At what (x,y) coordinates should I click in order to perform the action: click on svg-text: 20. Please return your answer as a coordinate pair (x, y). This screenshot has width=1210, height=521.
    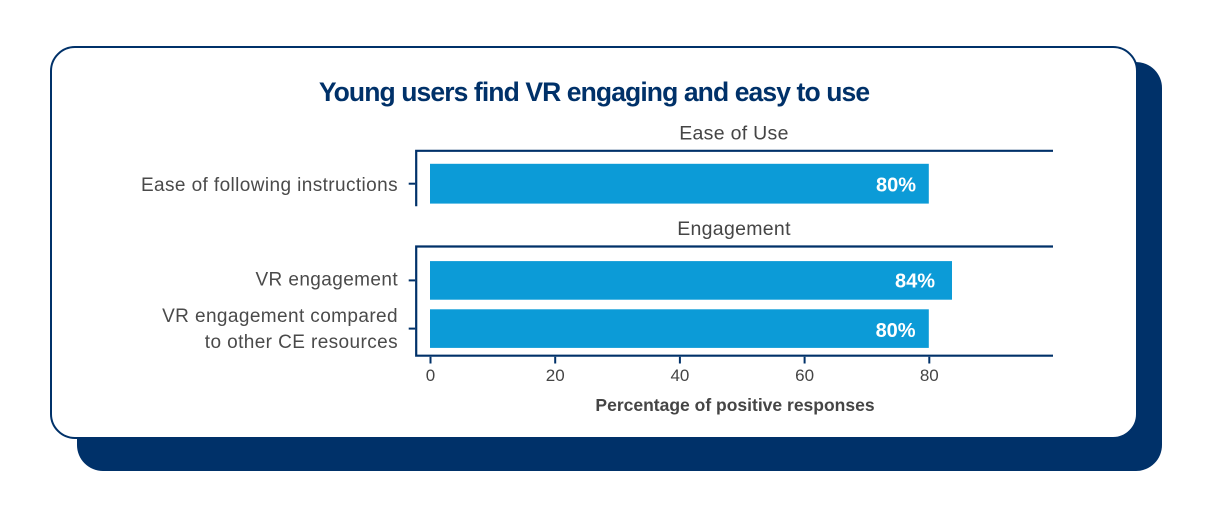
    Looking at the image, I should click on (555, 375).